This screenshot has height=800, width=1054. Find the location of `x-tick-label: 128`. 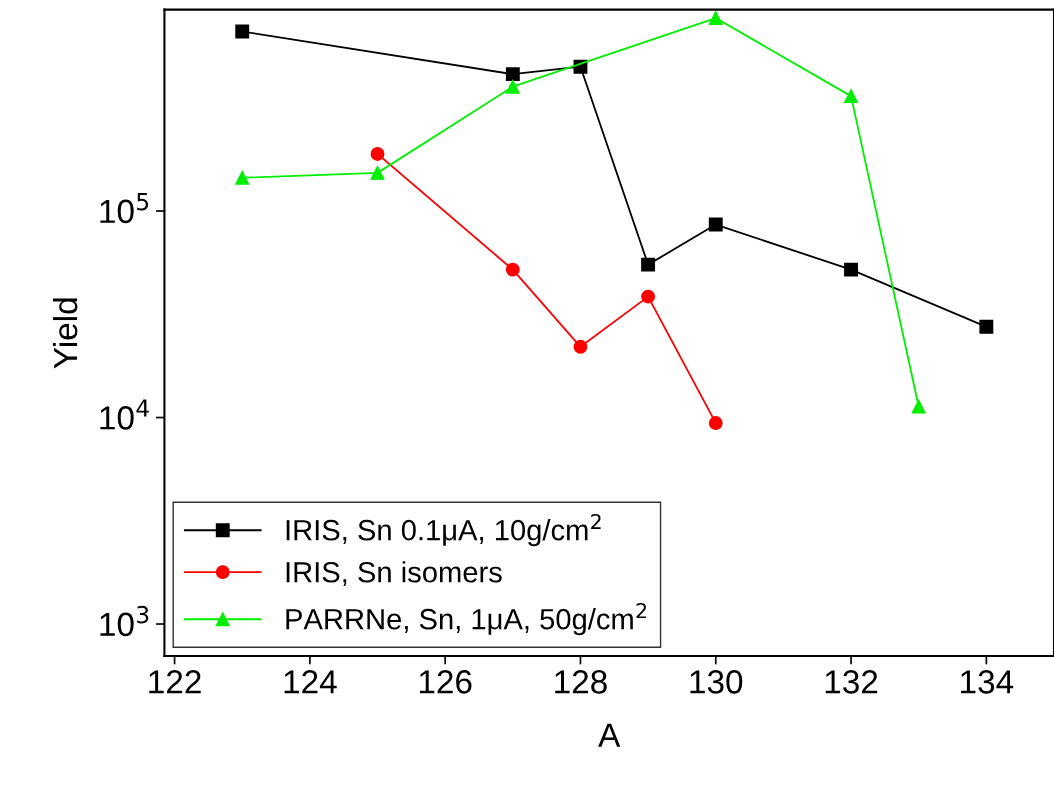

x-tick-label: 128 is located at coordinates (581, 682).